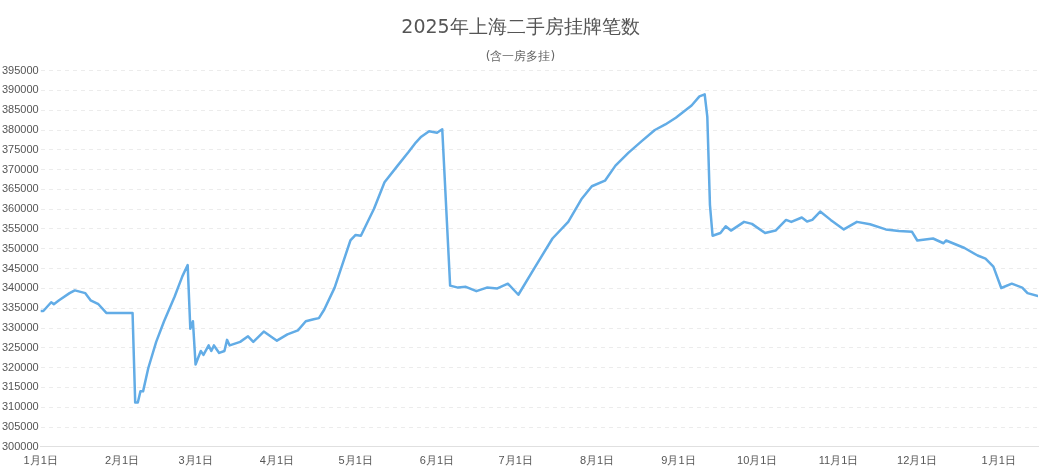 The width and height of the screenshot is (1041, 473). I want to click on y-tick-label: 390000, so click(20, 89).